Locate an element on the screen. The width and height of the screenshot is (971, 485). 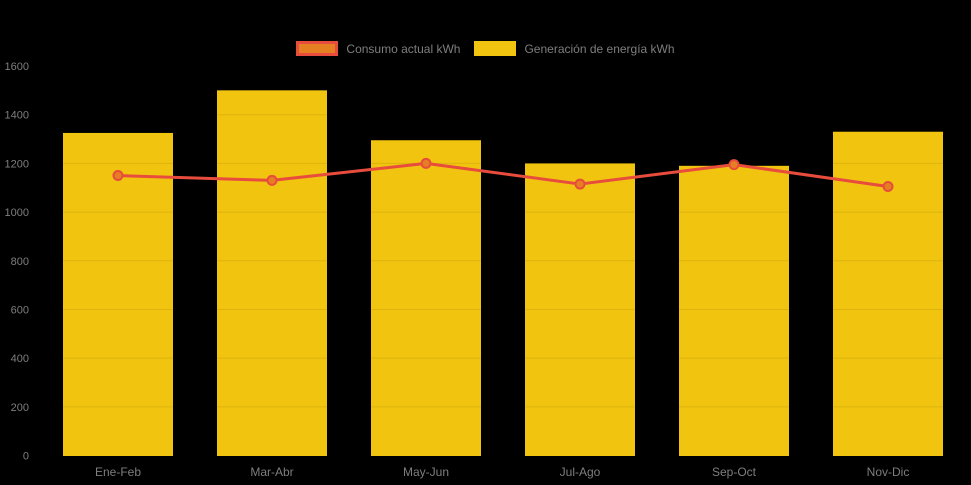
y-axis-tick-label: 1200 is located at coordinates (17, 164).